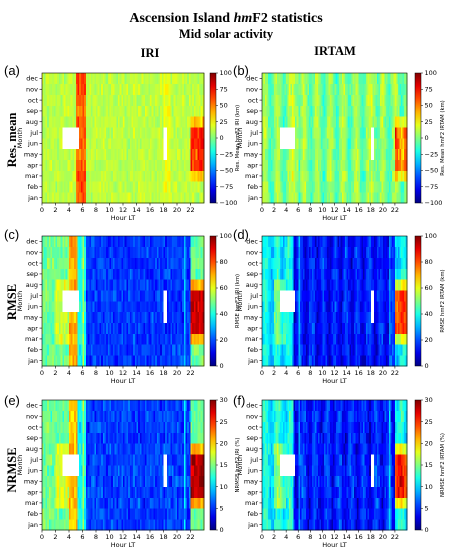 Image resolution: width=452 pixels, height=550 pixels. Describe the element at coordinates (253, 263) in the screenshot. I see `y-tick-label: oct` at that location.